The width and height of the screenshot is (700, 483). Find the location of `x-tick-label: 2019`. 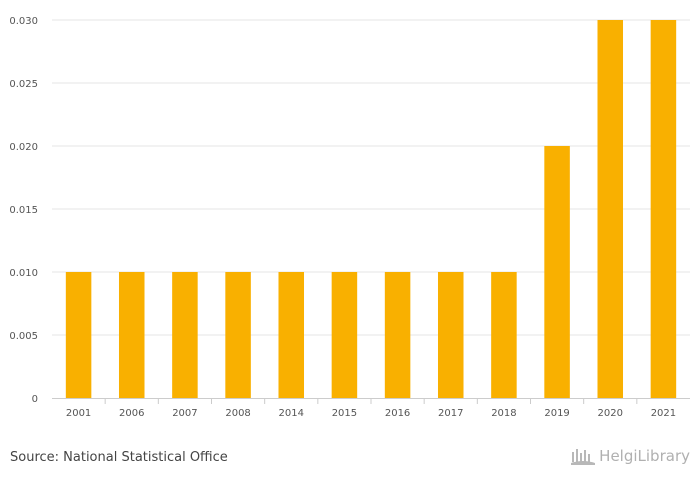

x-tick-label: 2019 is located at coordinates (556, 413).